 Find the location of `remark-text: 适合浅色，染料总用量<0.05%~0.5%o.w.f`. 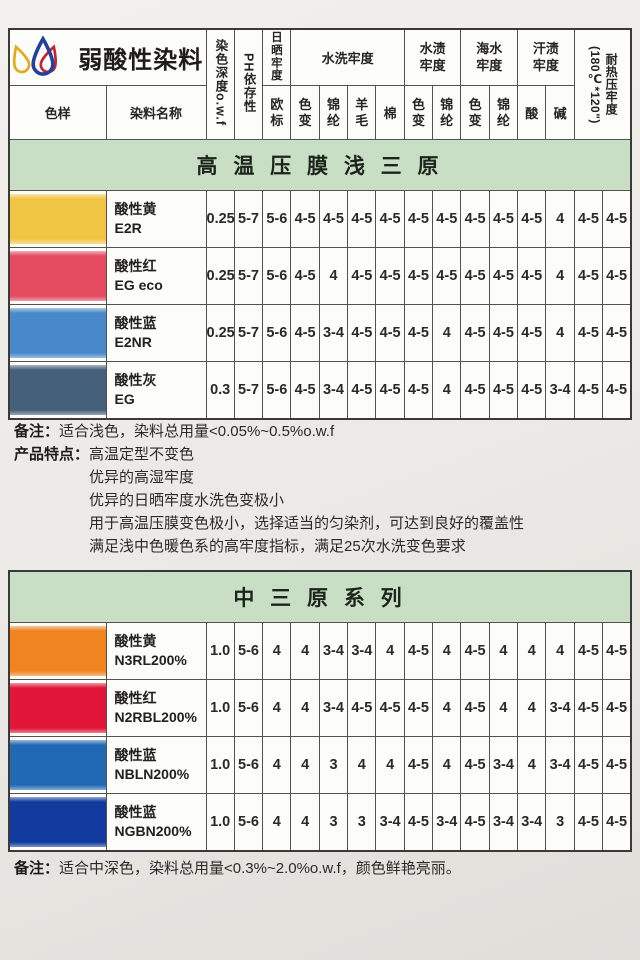

remark-text: 适合浅色，染料总用量<0.05%~0.5%o.w.f is located at coordinates (197, 431).